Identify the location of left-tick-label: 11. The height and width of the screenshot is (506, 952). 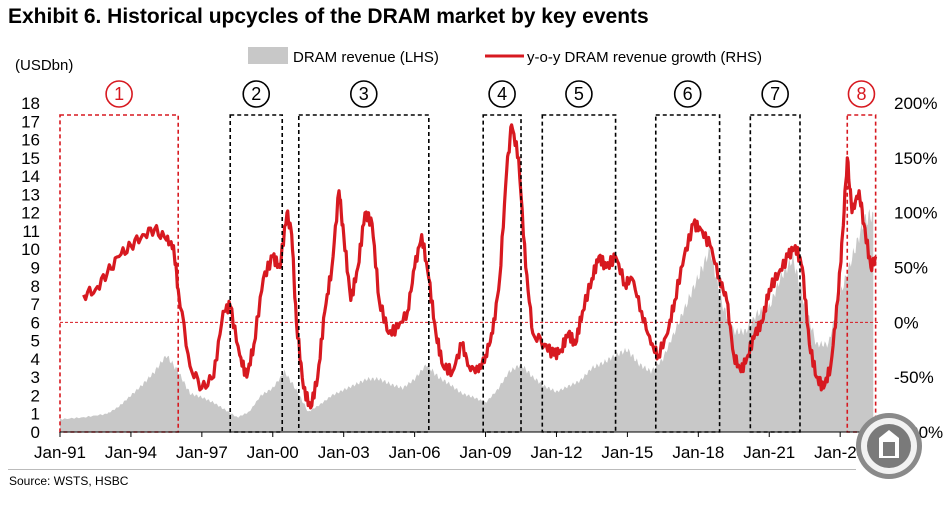
(31, 231).